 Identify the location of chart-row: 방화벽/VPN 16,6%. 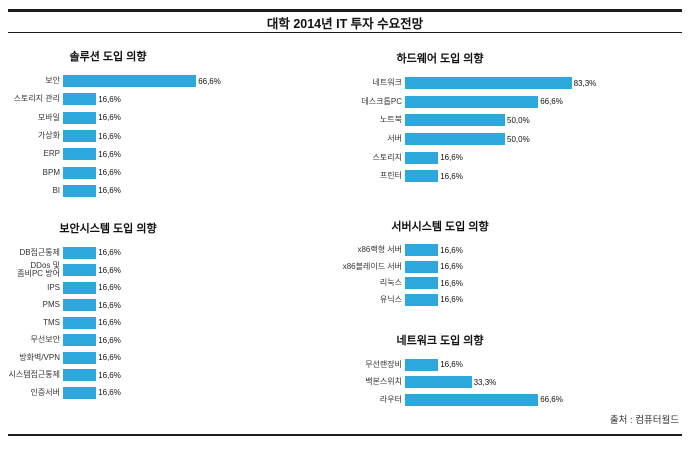
(108, 358).